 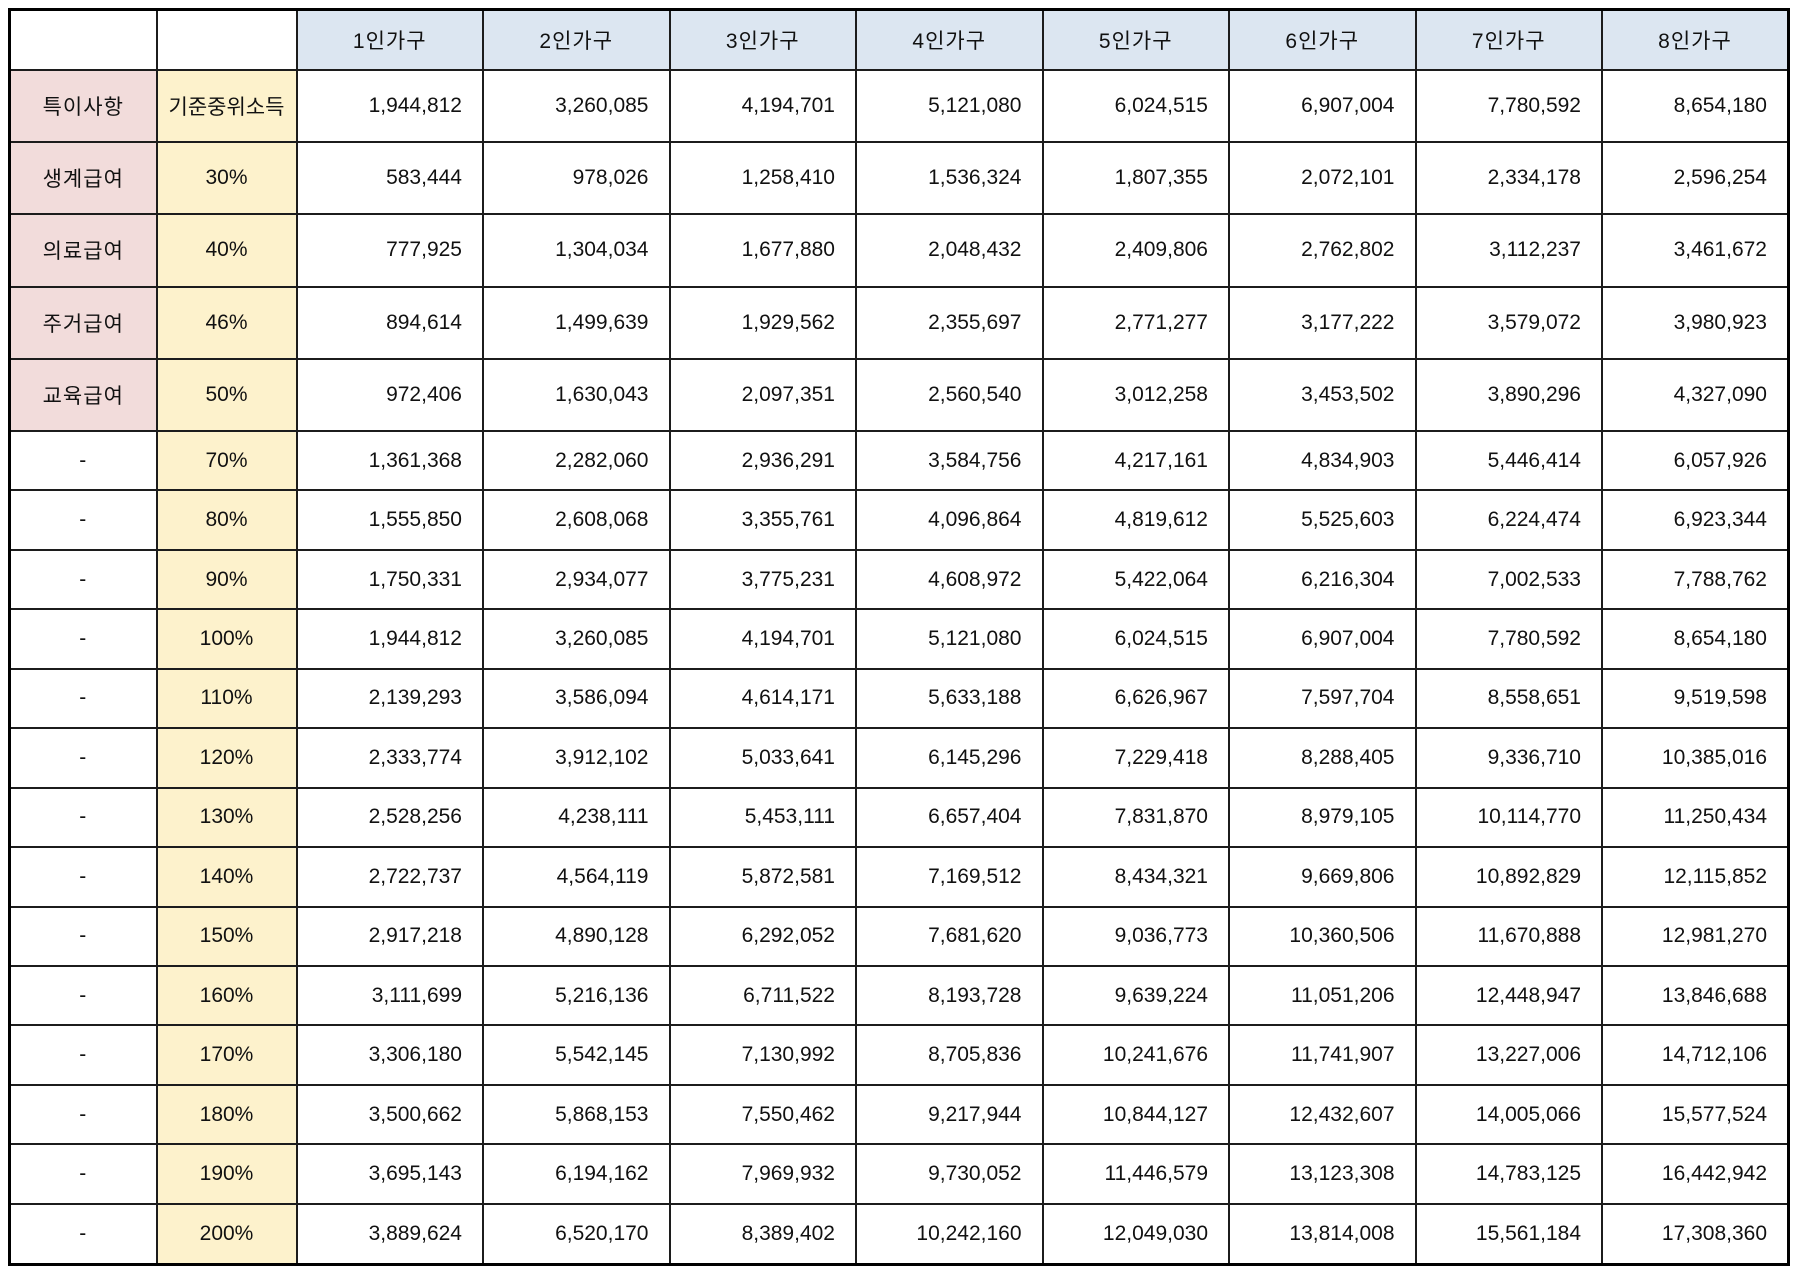 I want to click on value-cell: 3,586,094, so click(x=576, y=698).